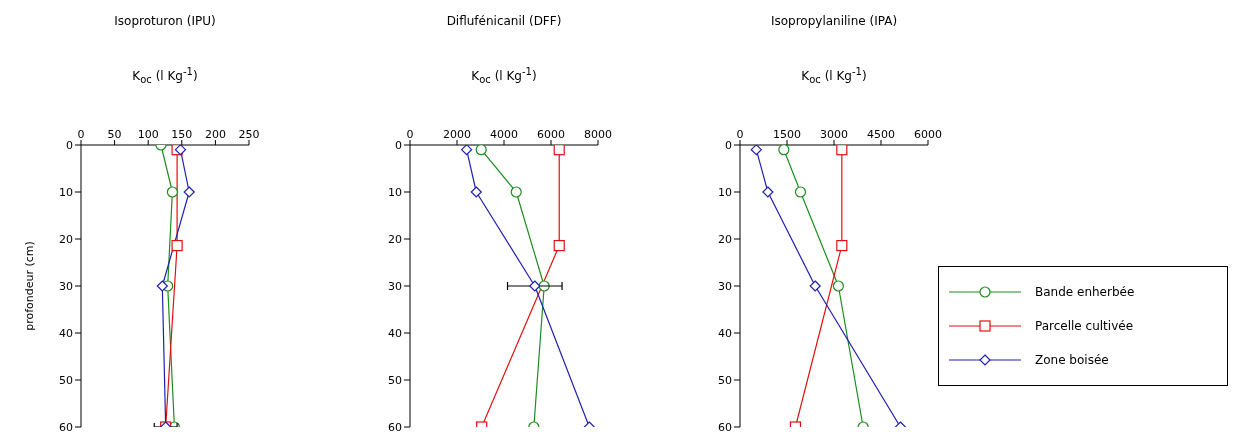  What do you see at coordinates (504, 21) in the screenshot?
I see `chart-title: Diflufénicanil (DFF)` at bounding box center [504, 21].